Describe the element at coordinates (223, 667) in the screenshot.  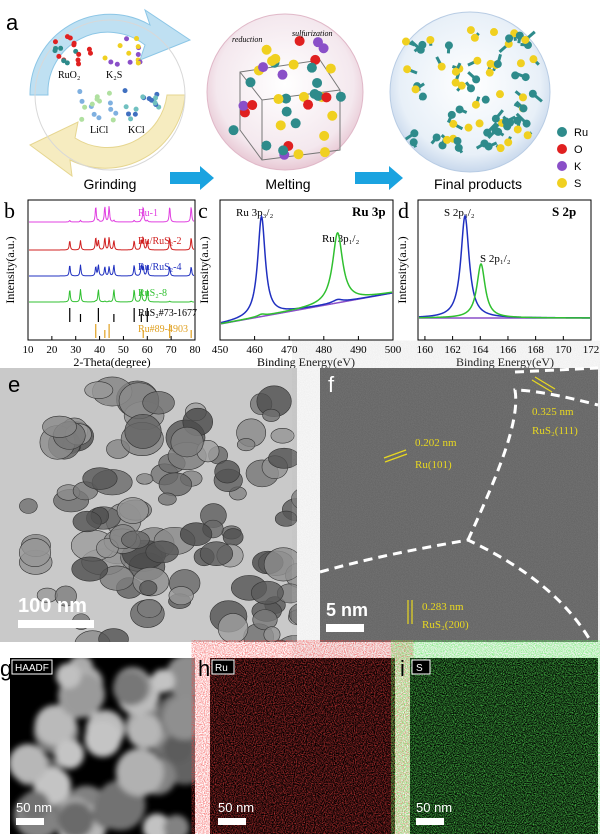
I see `tag-box` at that location.